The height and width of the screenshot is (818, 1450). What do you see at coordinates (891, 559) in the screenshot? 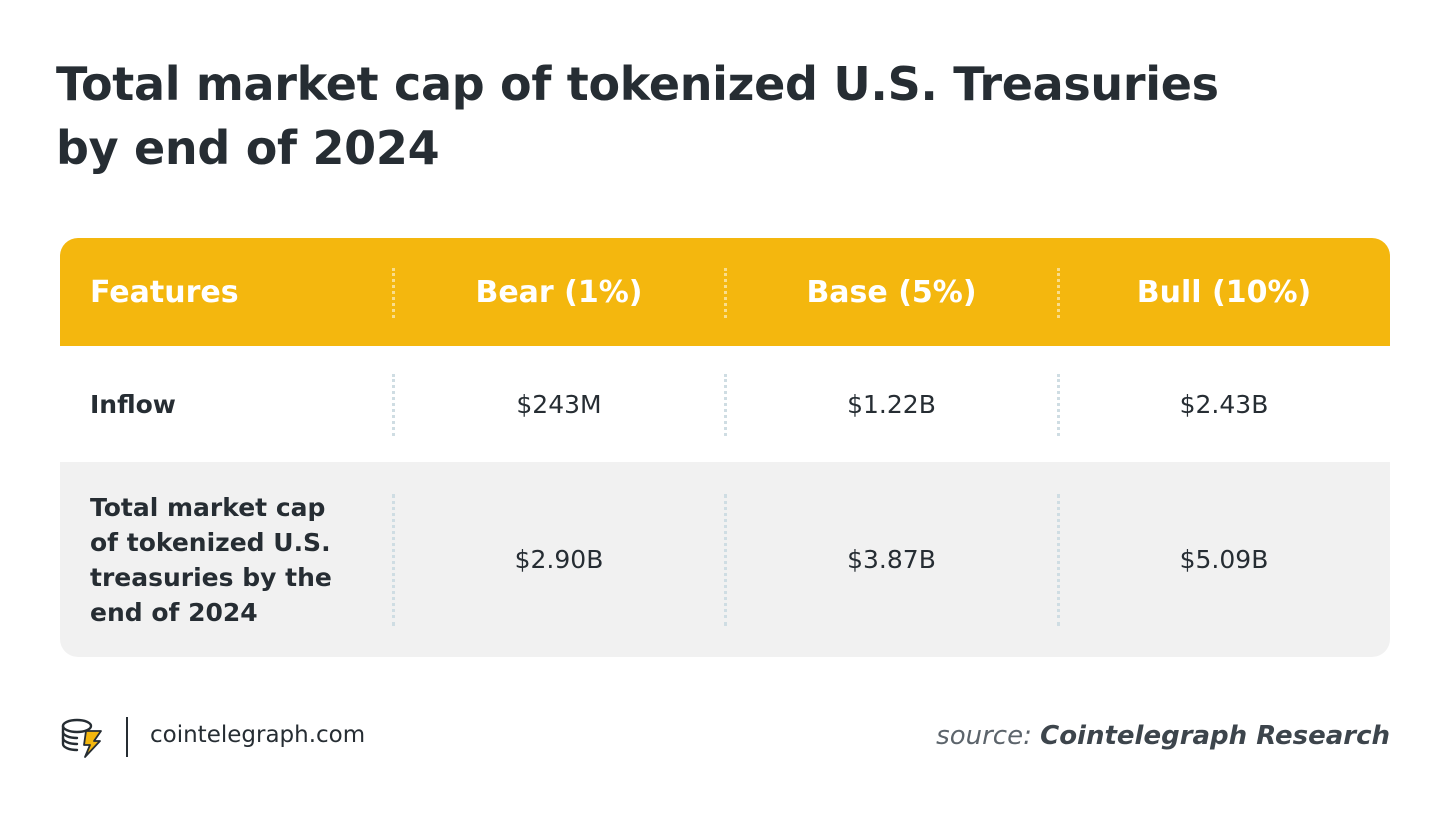
I see `market-cap-base-value: $3.87B` at bounding box center [891, 559].